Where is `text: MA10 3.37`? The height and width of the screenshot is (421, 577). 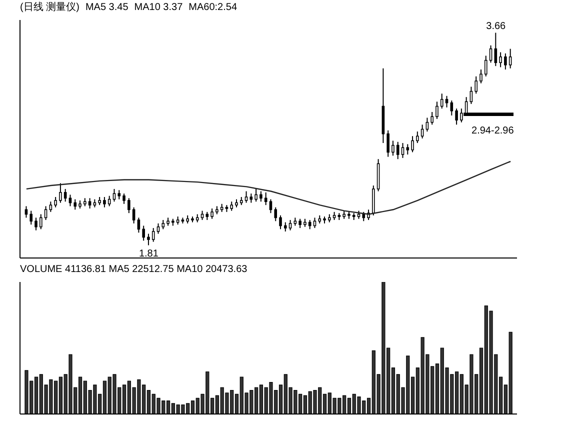
text: MA10 3.37 is located at coordinates (158, 8).